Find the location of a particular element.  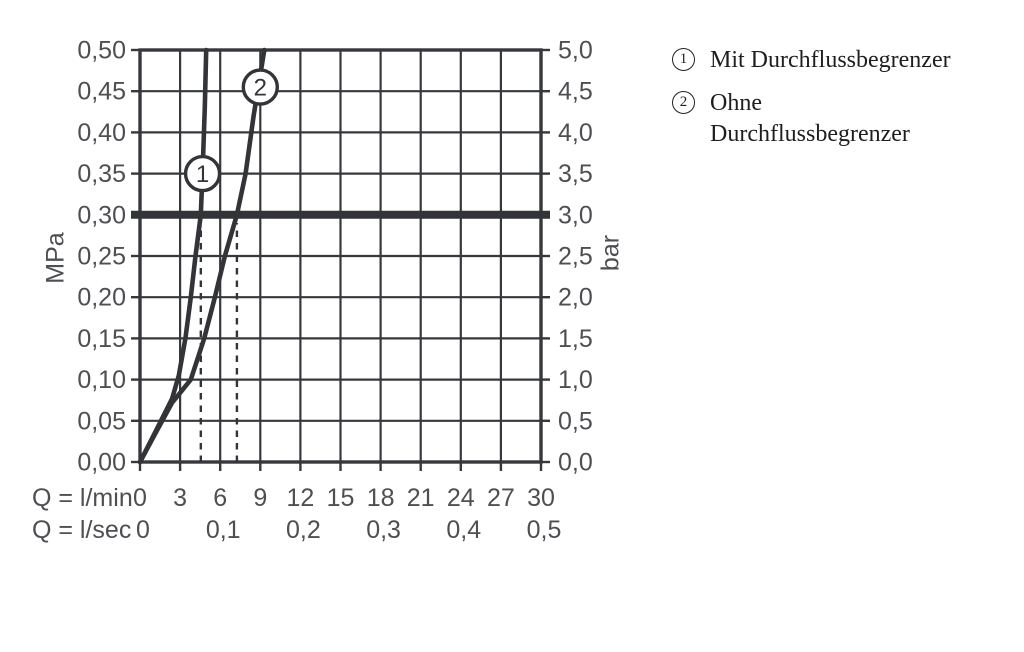

svg-text: 0,20 is located at coordinates (101, 298).